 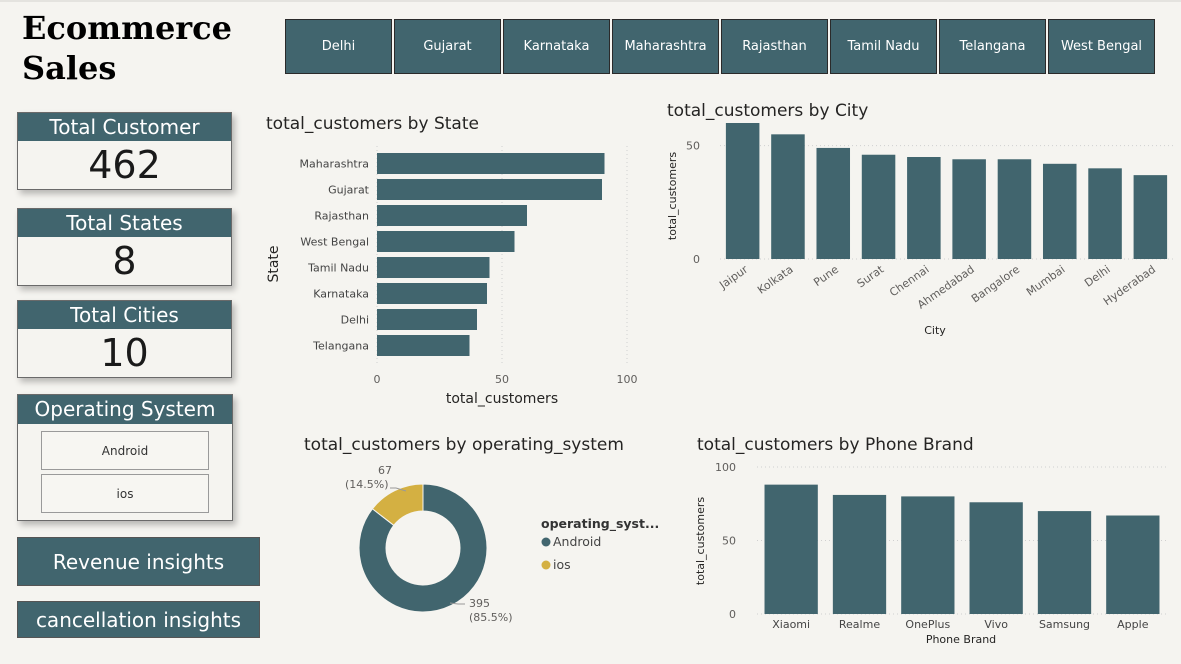 What do you see at coordinates (696, 259) in the screenshot?
I see `city-y-tick: 0` at bounding box center [696, 259].